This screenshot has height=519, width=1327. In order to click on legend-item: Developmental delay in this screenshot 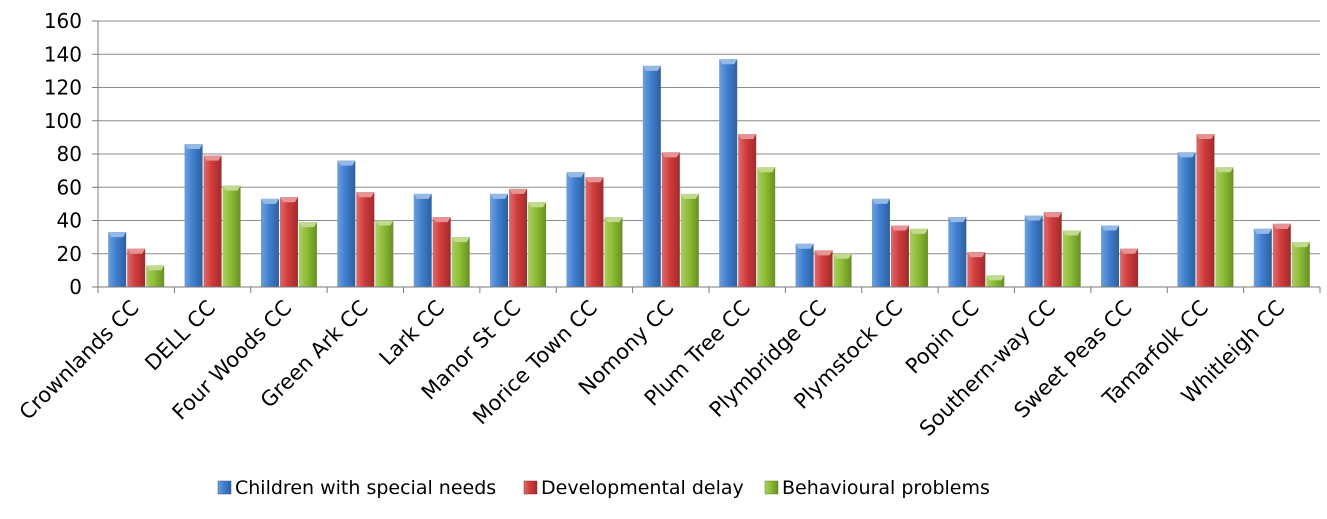, I will do `click(633, 488)`.